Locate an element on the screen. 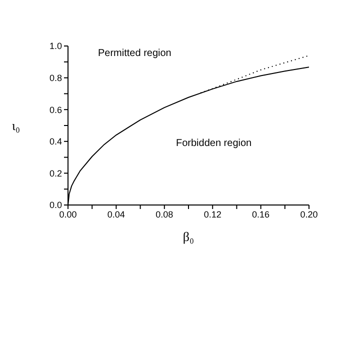 This screenshot has height=363, width=349. x-axis-title: β₀ is located at coordinates (188, 236).